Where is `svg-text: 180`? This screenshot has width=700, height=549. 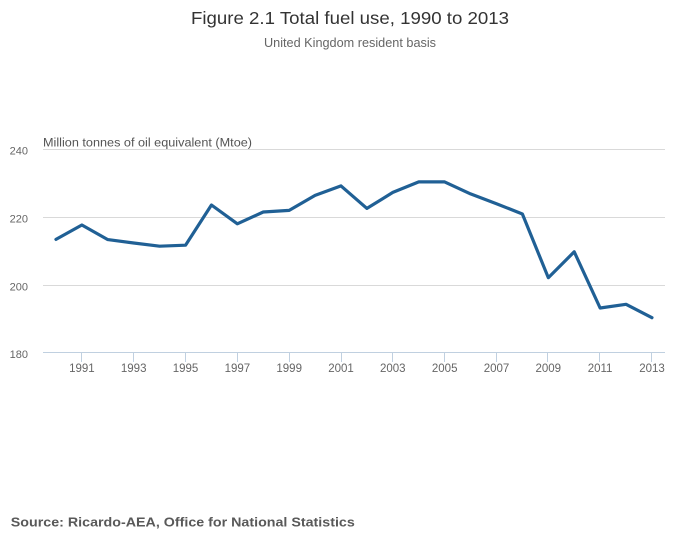 svg-text: 180 is located at coordinates (19, 355).